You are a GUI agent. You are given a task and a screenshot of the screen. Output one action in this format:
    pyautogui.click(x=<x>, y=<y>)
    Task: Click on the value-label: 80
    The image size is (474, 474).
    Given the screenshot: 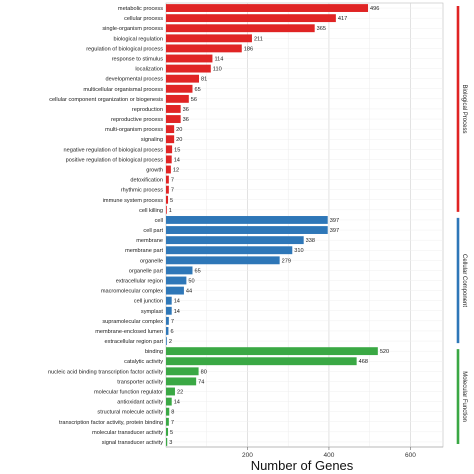 What is the action you would take?
    pyautogui.click(x=204, y=372)
    